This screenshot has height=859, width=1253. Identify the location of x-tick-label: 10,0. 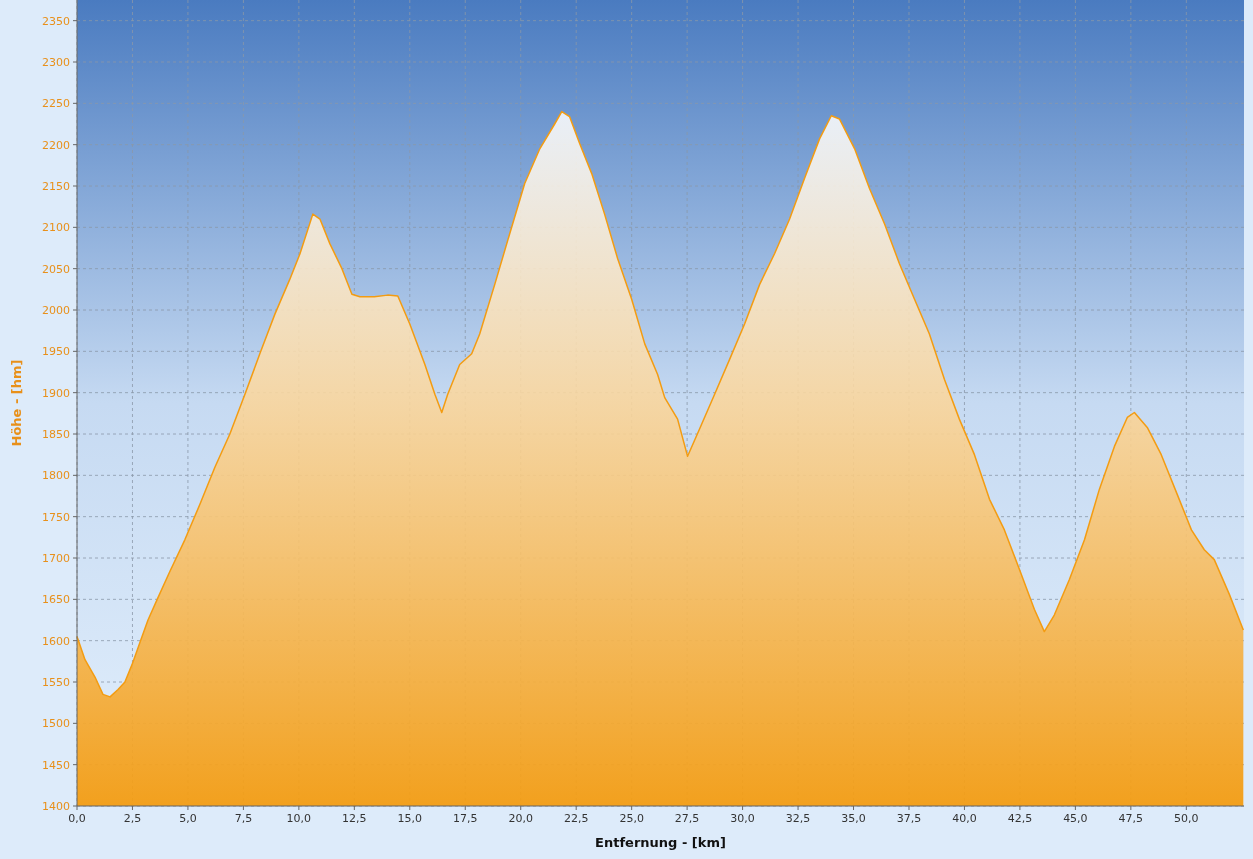
(299, 818).